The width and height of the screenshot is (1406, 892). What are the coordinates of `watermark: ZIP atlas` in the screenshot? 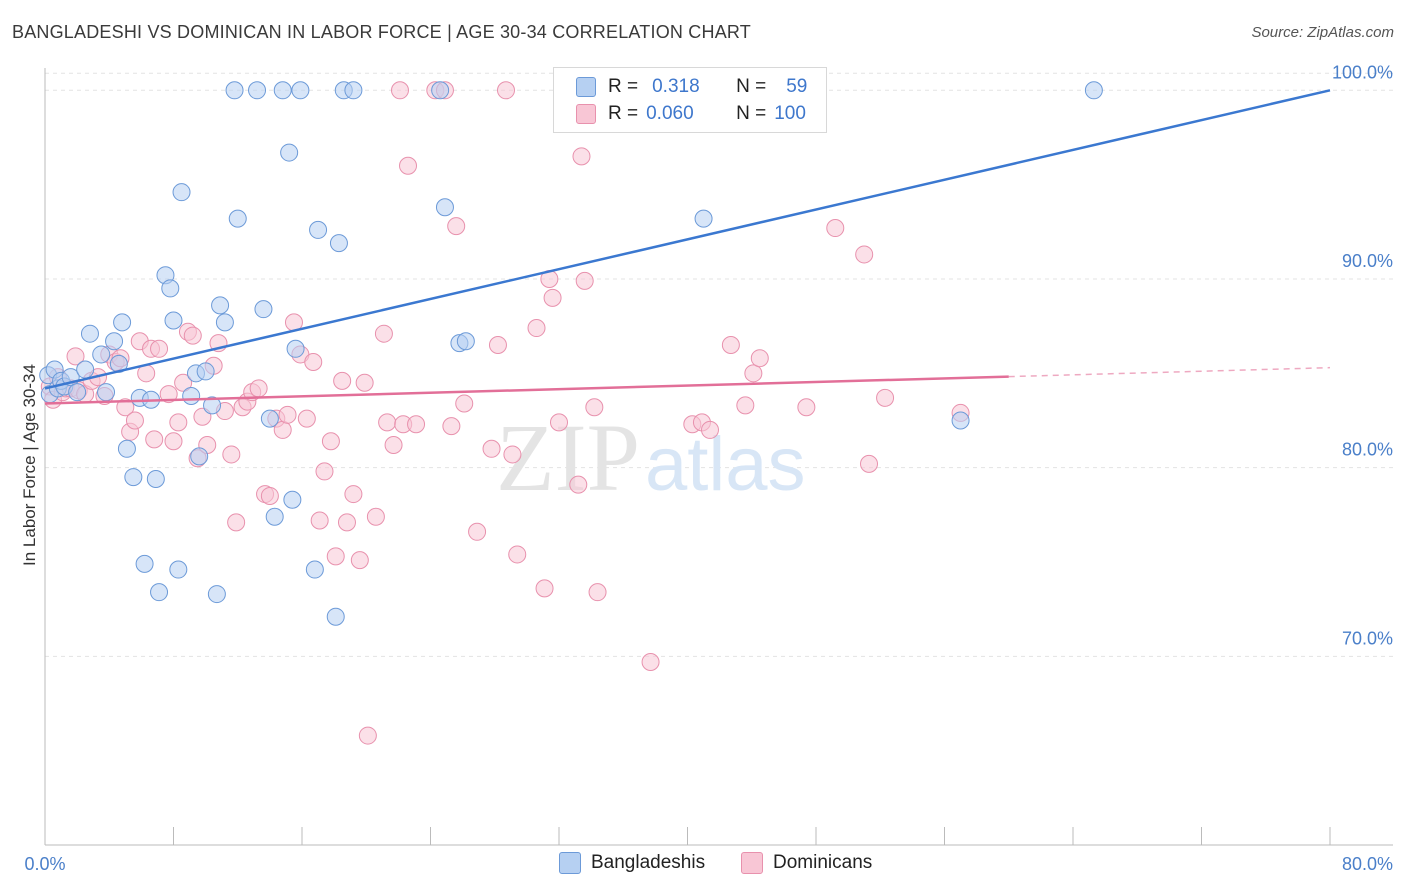 It's located at (651, 457).